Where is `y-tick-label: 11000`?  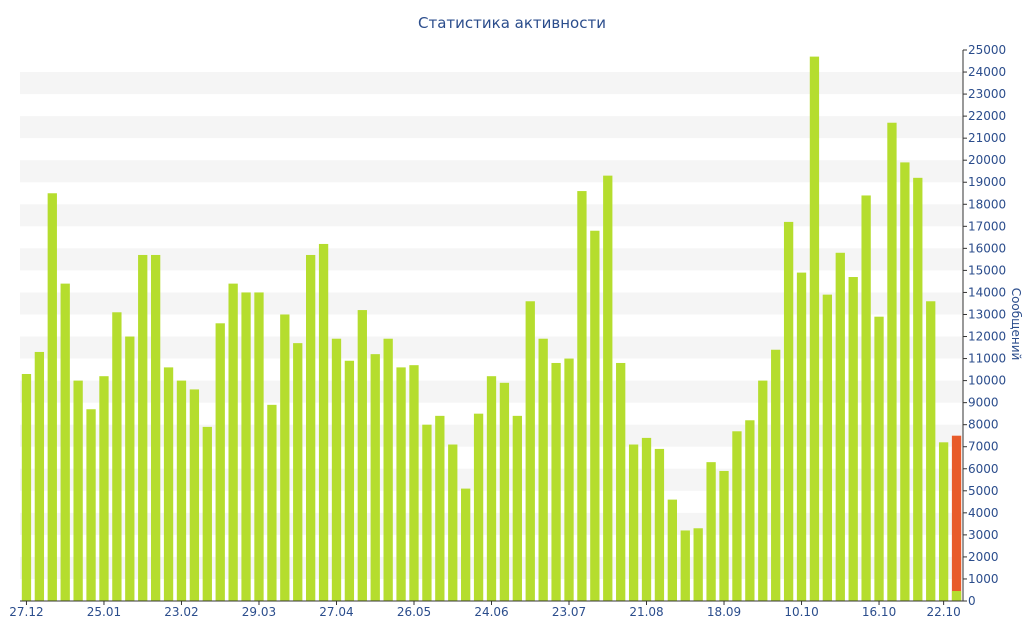
y-tick-label: 11000 is located at coordinates (987, 359).